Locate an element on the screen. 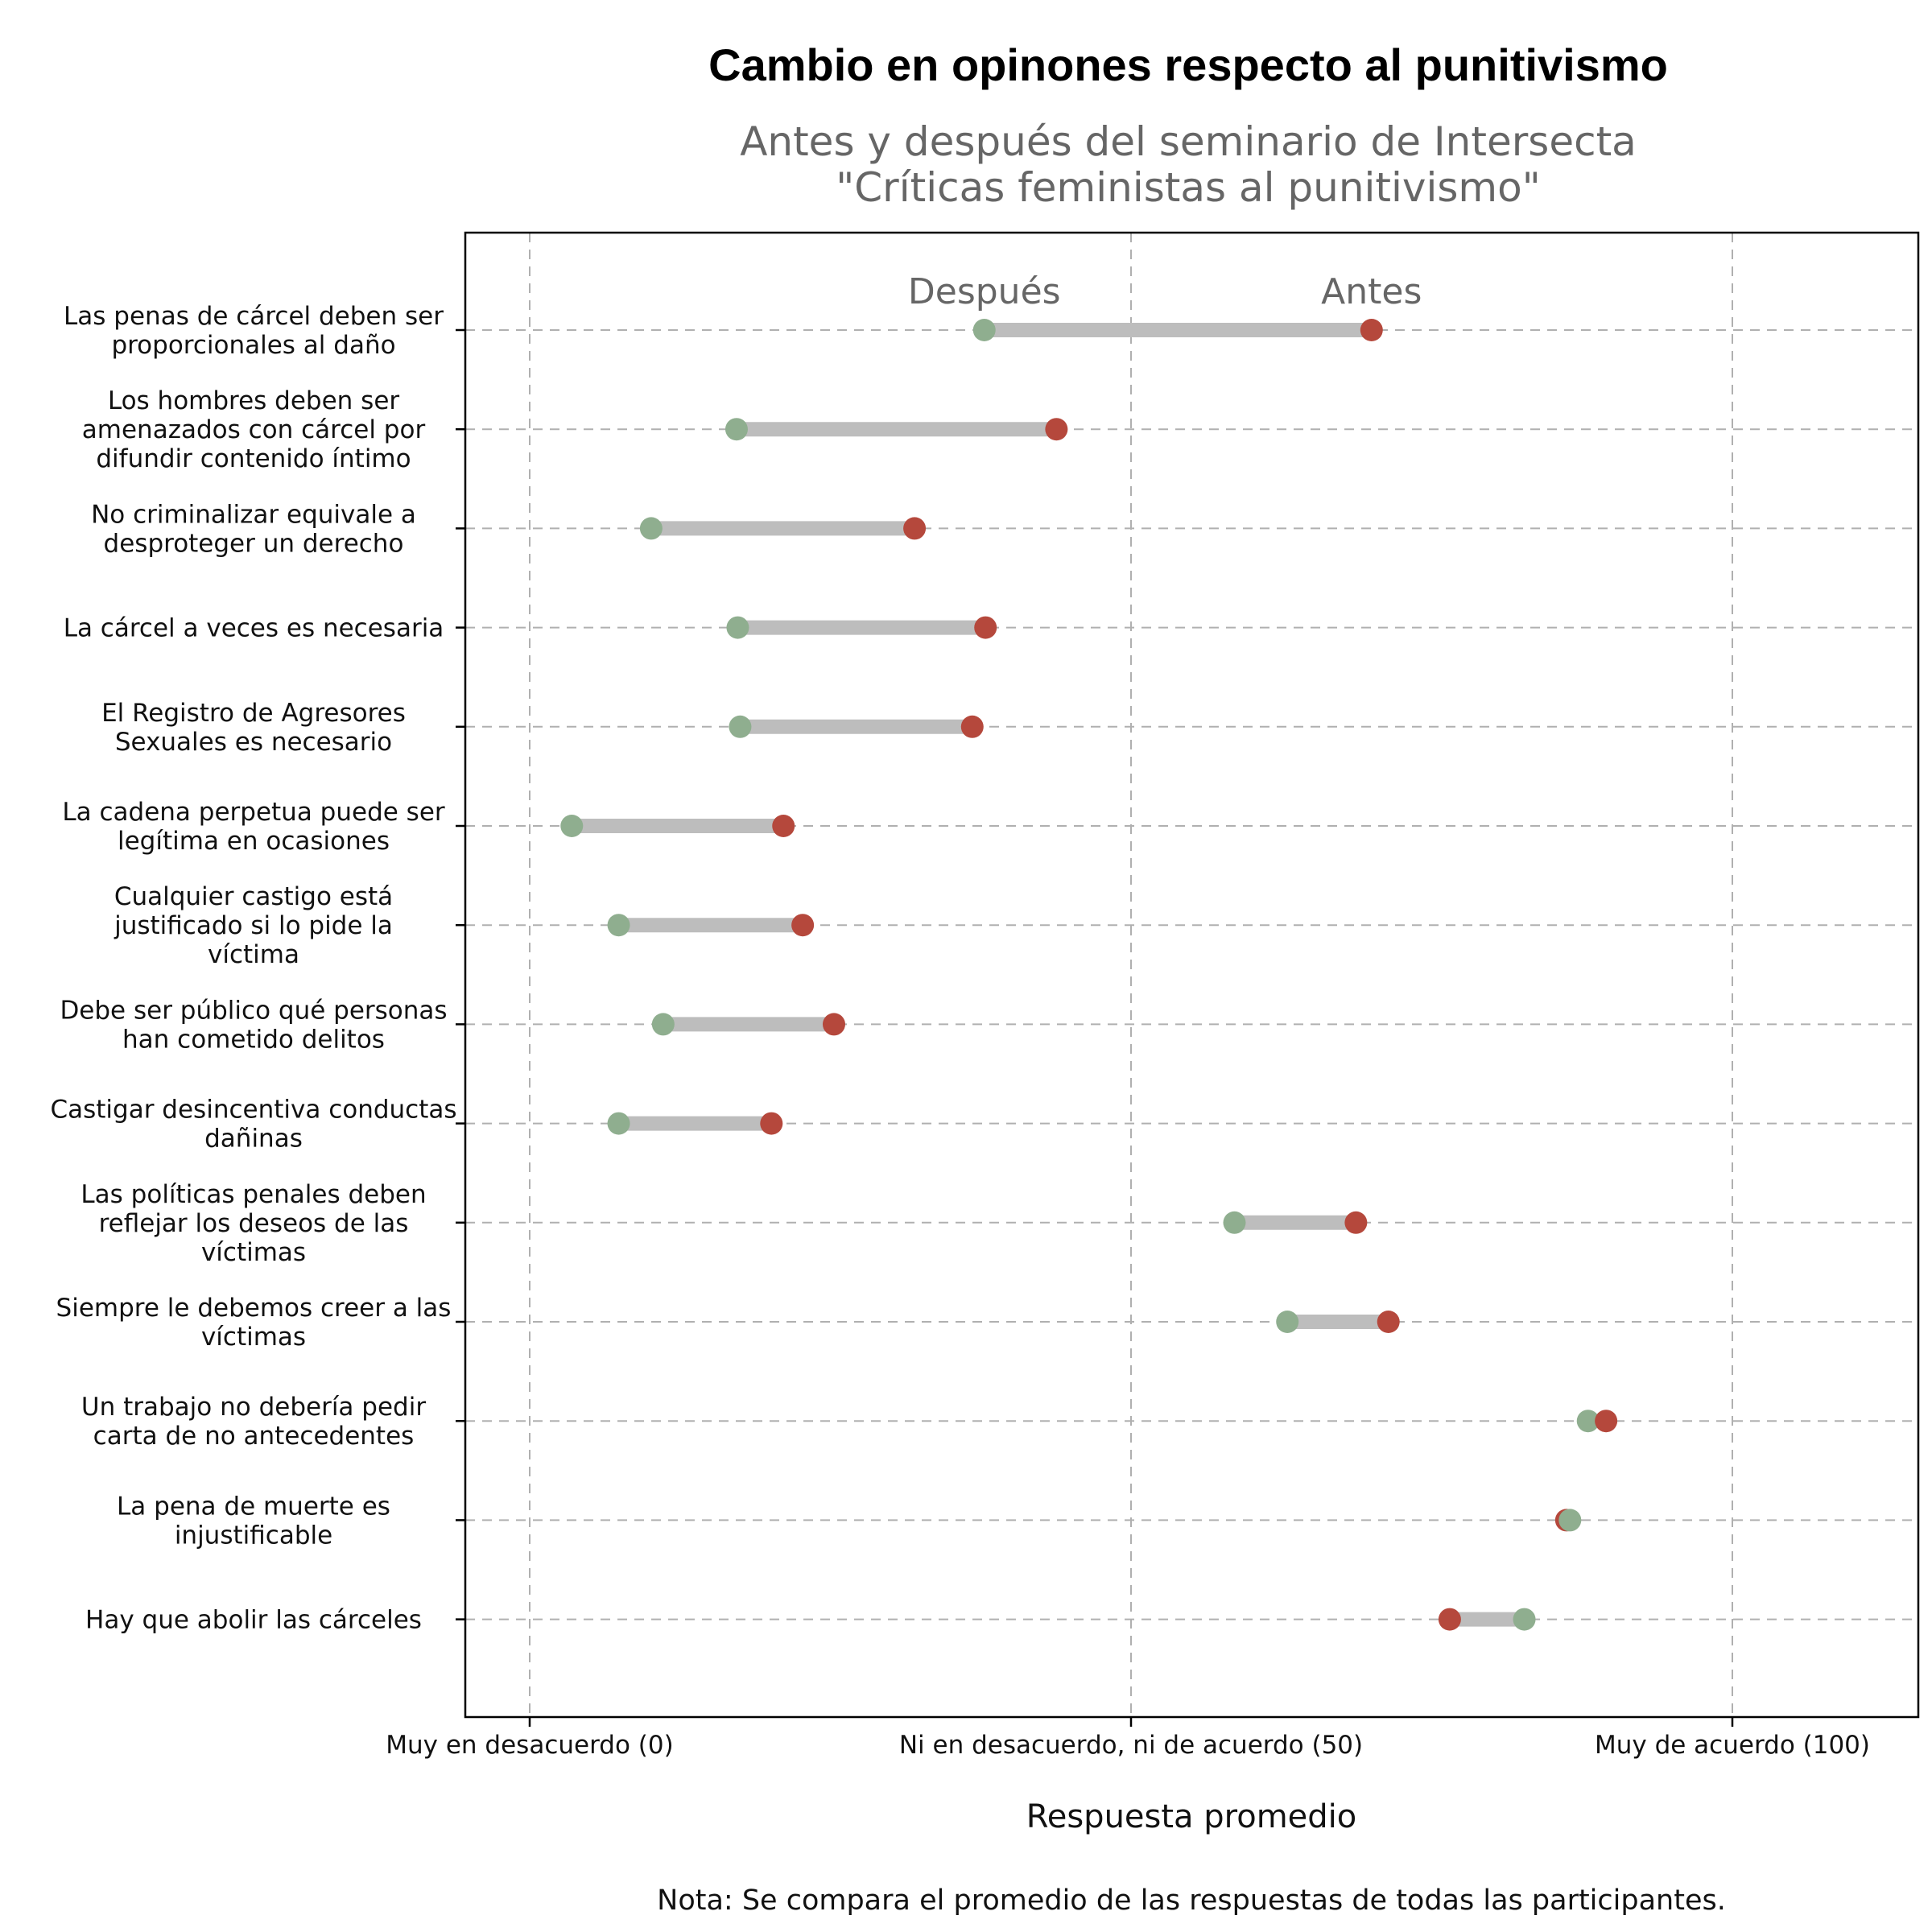  y-label-12: La pena de muerte es injustificable is located at coordinates (253, 1521).